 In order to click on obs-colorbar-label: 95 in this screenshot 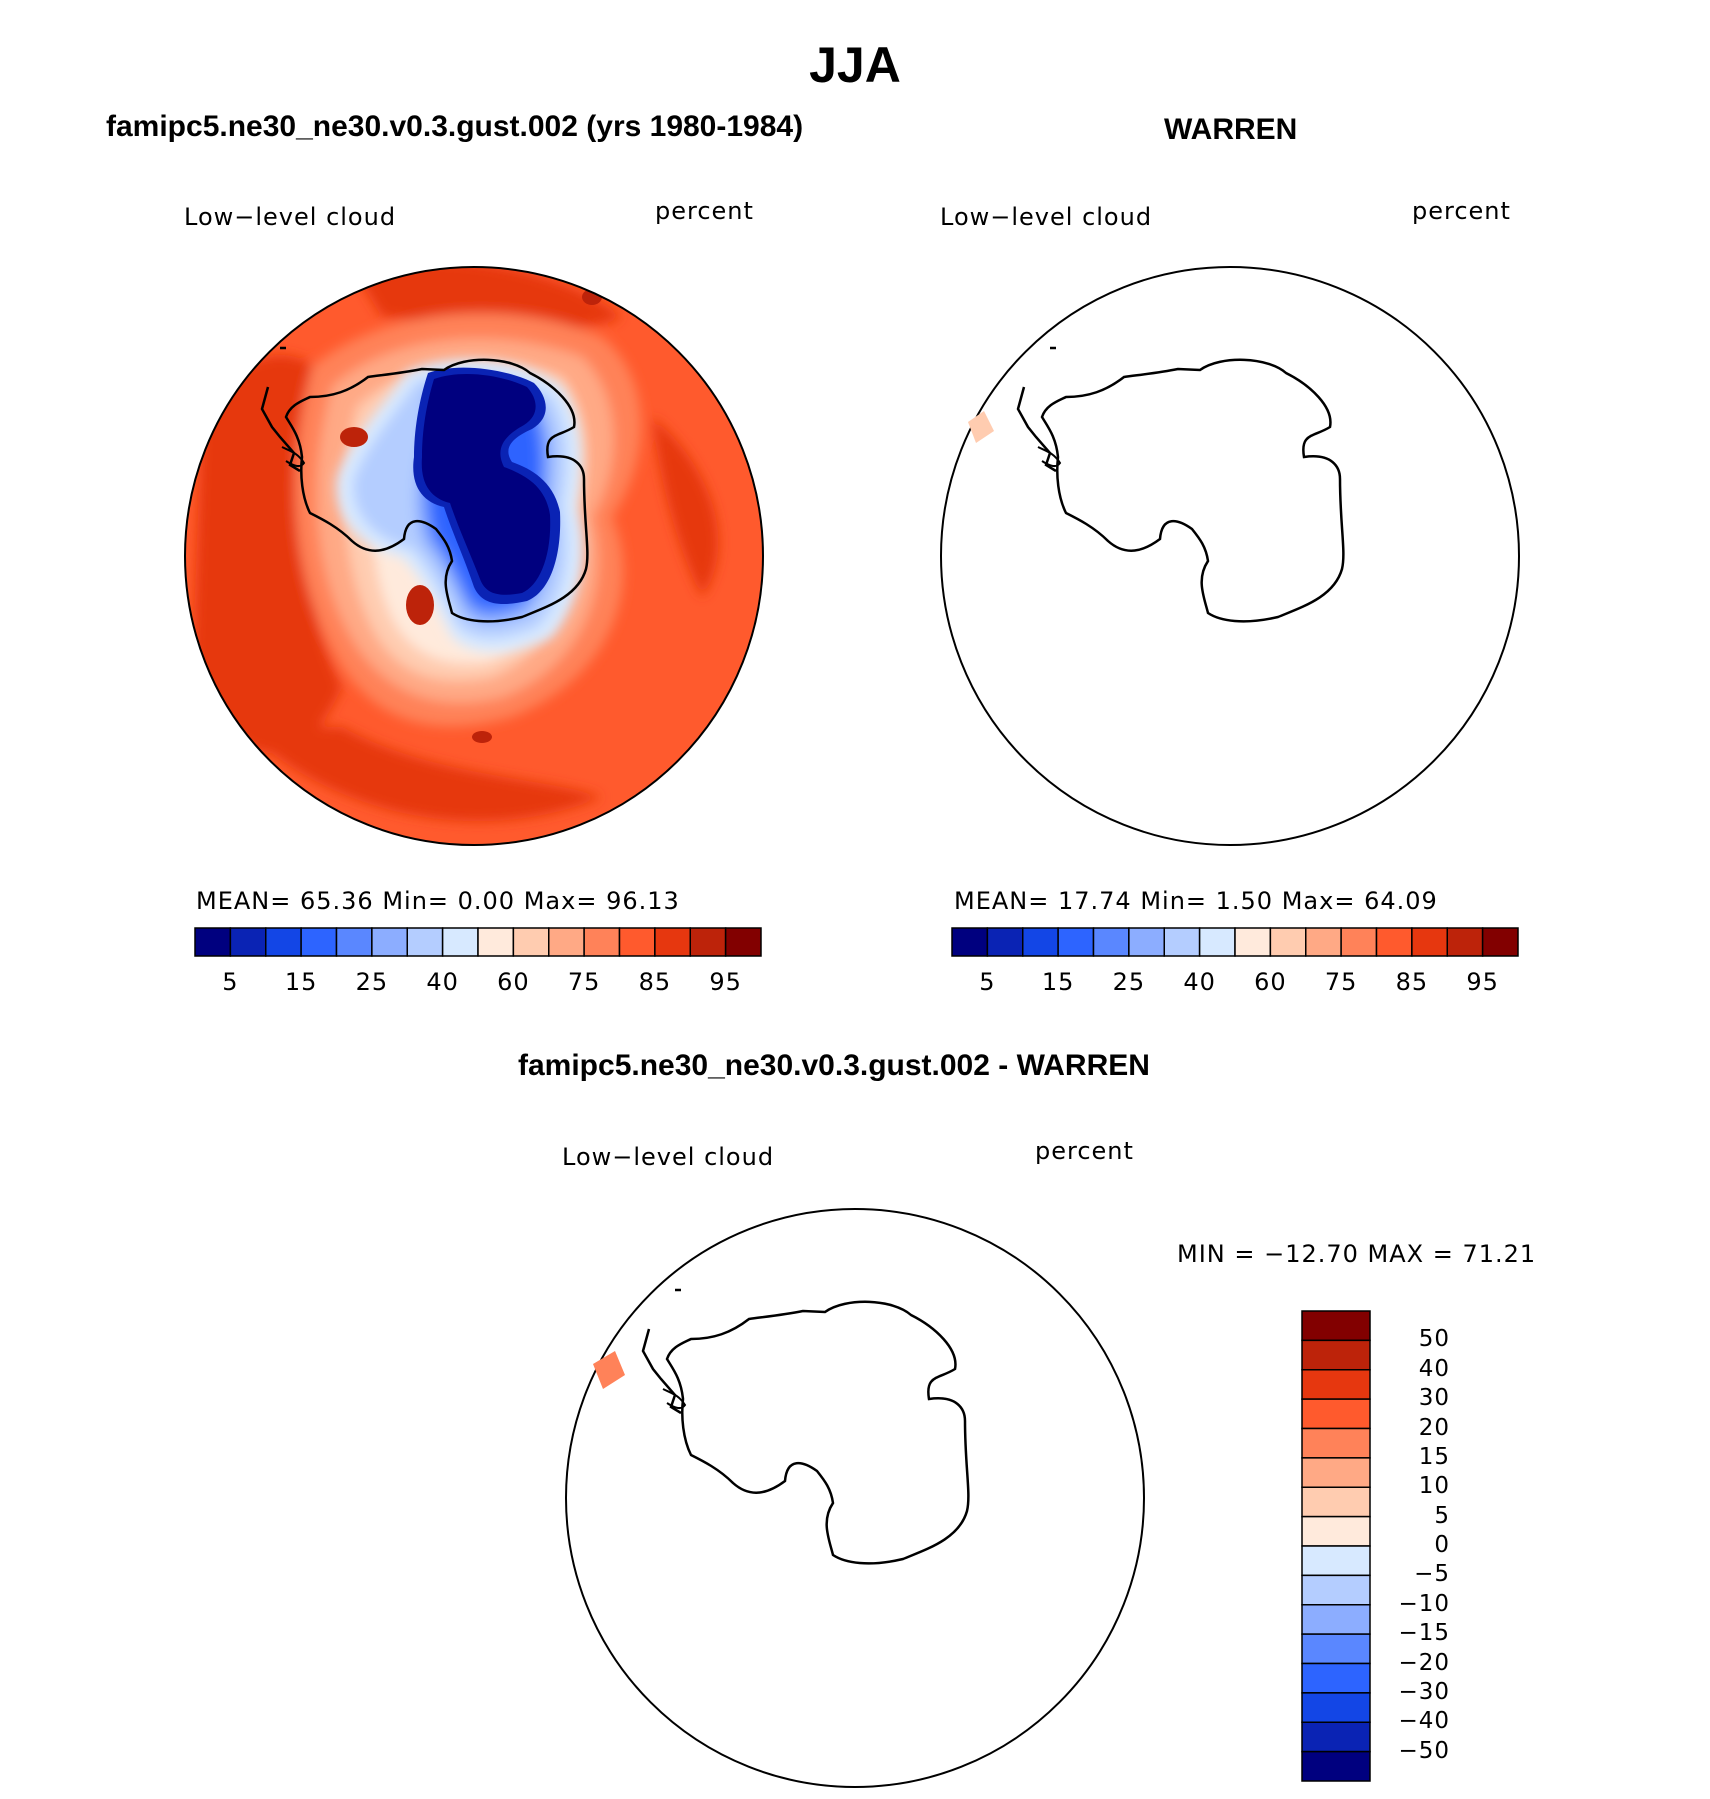, I will do `click(1482, 982)`.